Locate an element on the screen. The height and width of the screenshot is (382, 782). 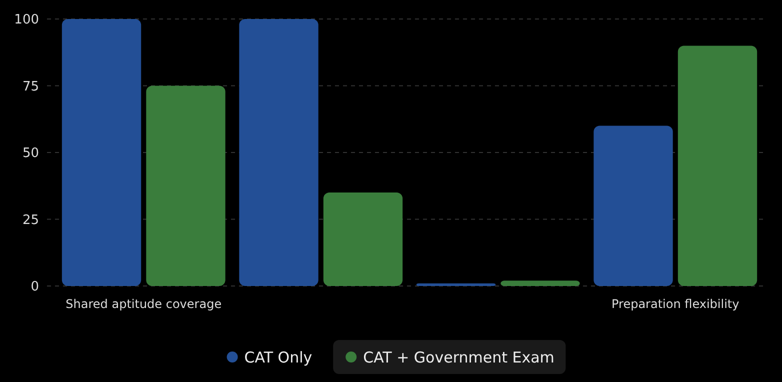
x-tick-label: Shared aptitude coverage is located at coordinates (144, 304).